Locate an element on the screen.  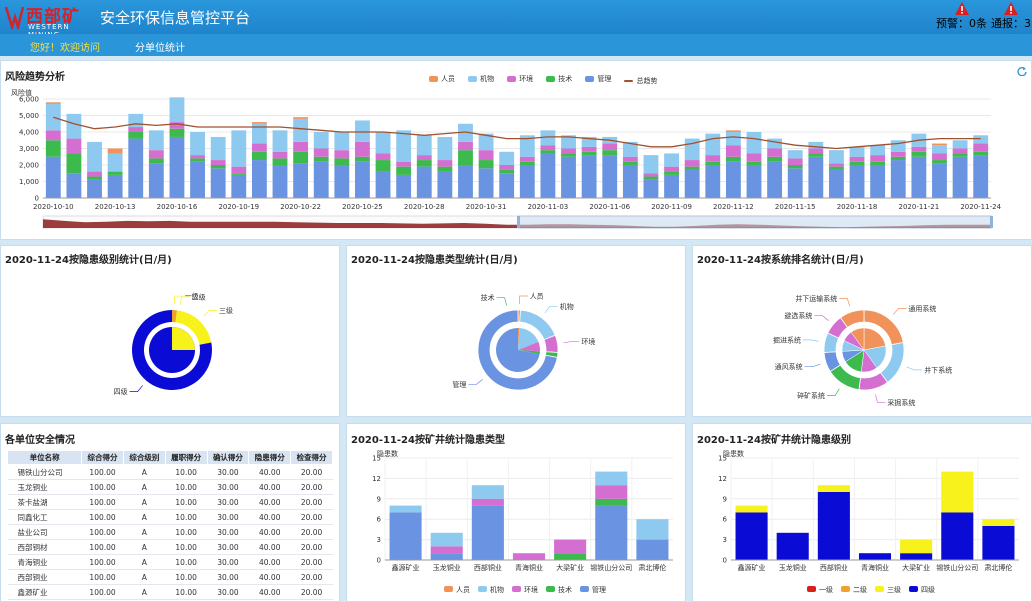
table-row: 同鑫化工 100.00 A 10.00 30.00 40.00 20.00 is located at coordinates (170, 517).